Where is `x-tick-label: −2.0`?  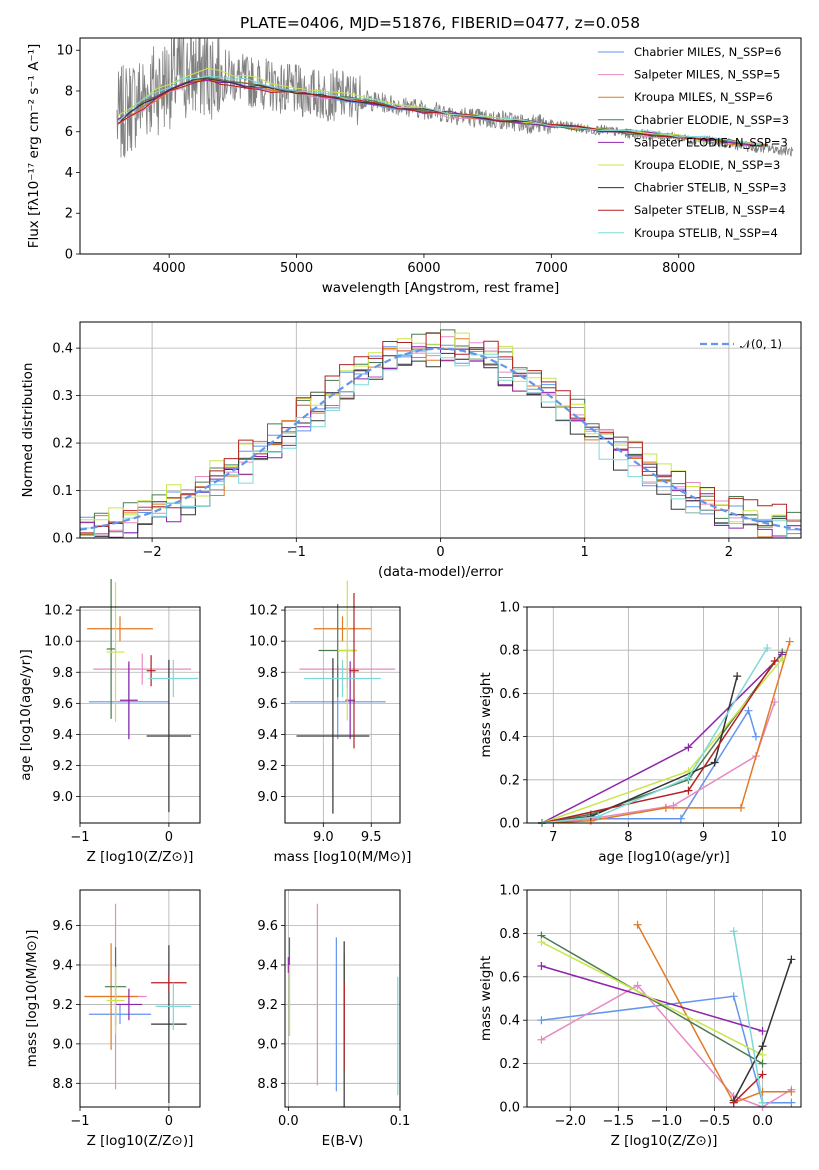 x-tick-label: −2.0 is located at coordinates (570, 1121).